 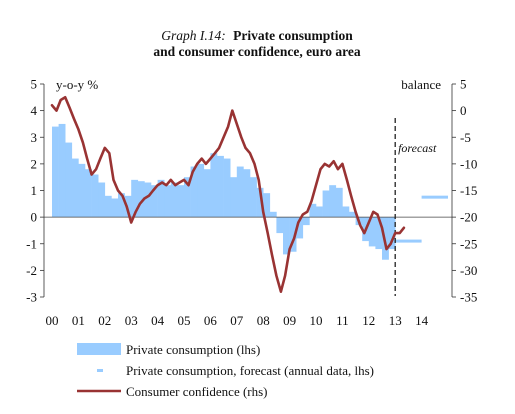 What do you see at coordinates (468, 297) in the screenshot?
I see `right-tick-label: -35` at bounding box center [468, 297].